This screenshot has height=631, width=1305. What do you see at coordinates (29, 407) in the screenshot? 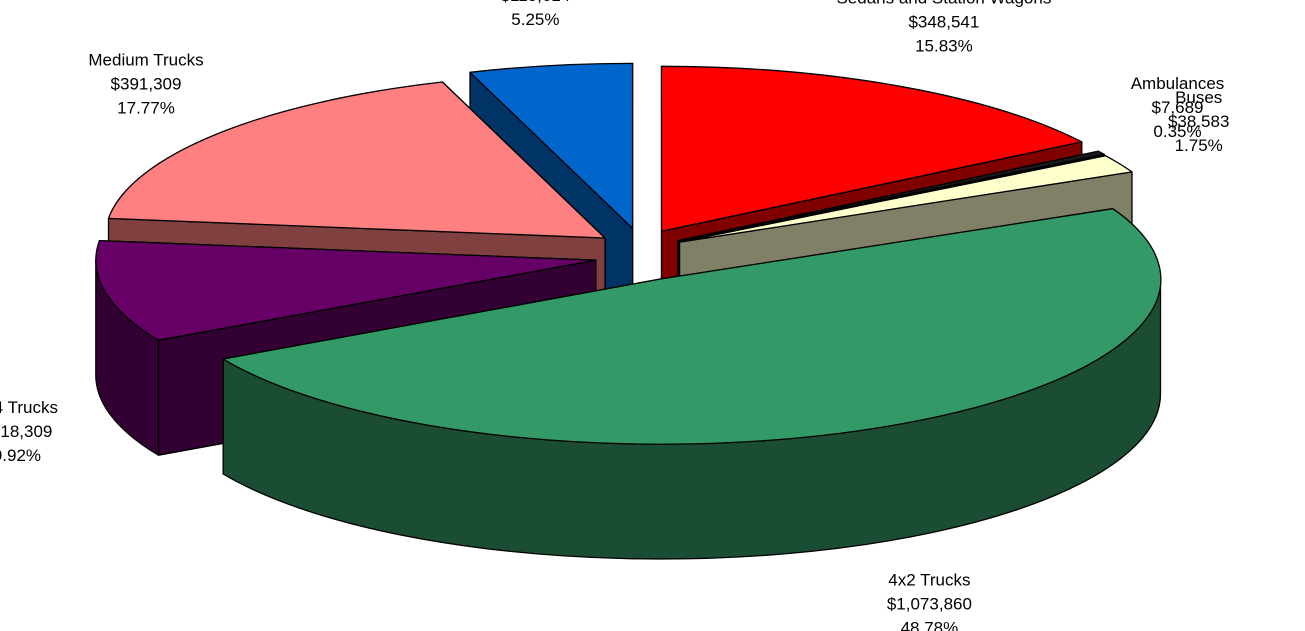
I see `slice-label: 4x4 Trucks` at bounding box center [29, 407].